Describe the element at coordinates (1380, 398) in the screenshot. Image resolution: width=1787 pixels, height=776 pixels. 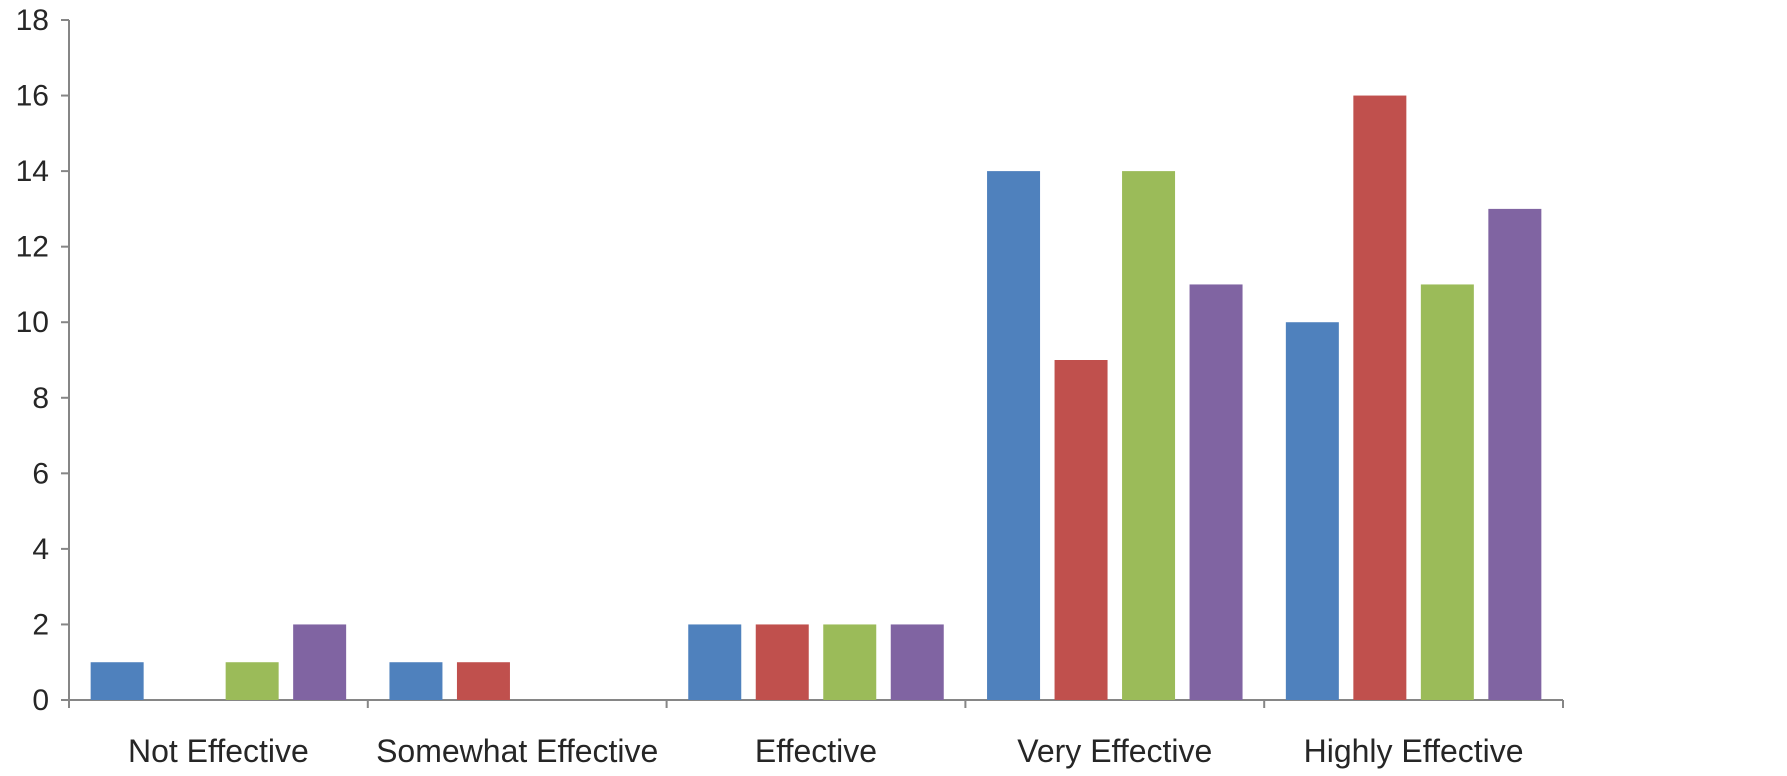
I see `bar-series2-highly-effective` at that location.